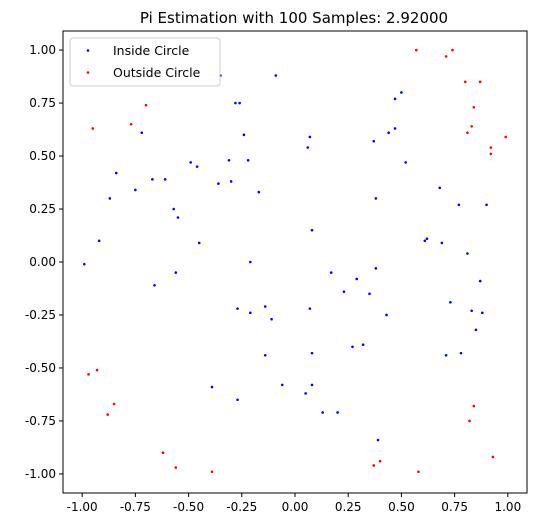  Describe the element at coordinates (295, 507) in the screenshot. I see `x-tick-label: 0.00` at that location.